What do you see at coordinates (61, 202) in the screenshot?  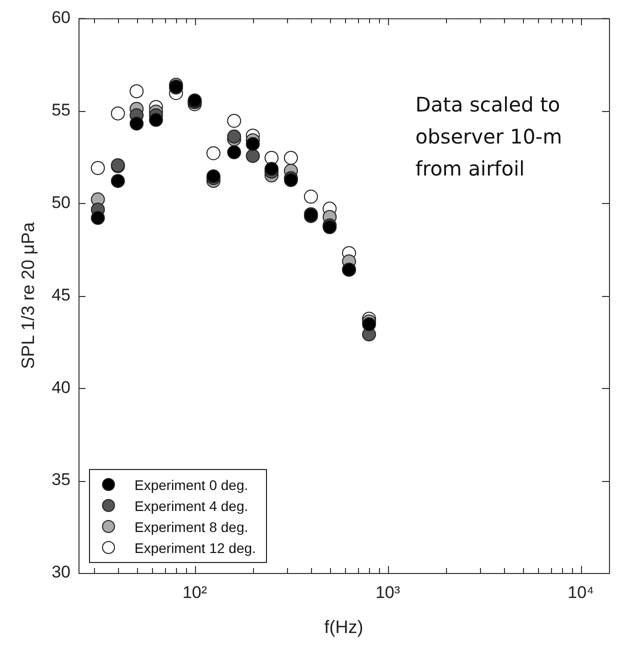 I see `y-tick-label: 50` at bounding box center [61, 202].